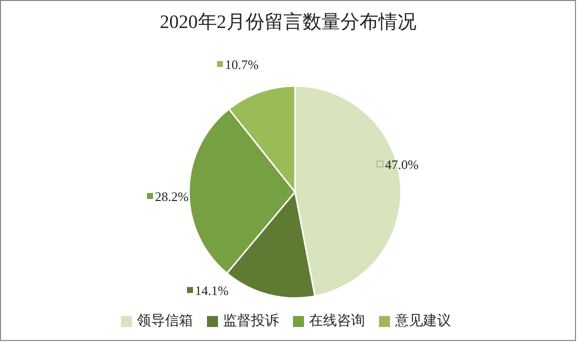 This screenshot has height=343, width=578. Describe the element at coordinates (402, 164) in the screenshot. I see `data-label: 47.0%` at that location.